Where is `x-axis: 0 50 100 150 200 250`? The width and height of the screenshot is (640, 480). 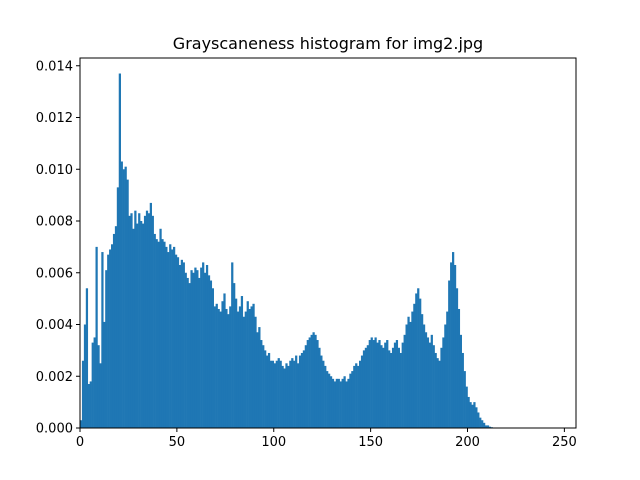 x-axis: 0 50 100 150 200 250 is located at coordinates (326, 439).